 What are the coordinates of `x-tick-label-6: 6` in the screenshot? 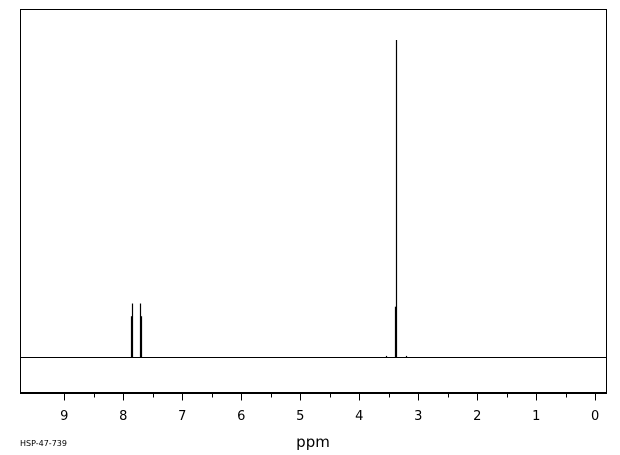 It's located at (241, 416).